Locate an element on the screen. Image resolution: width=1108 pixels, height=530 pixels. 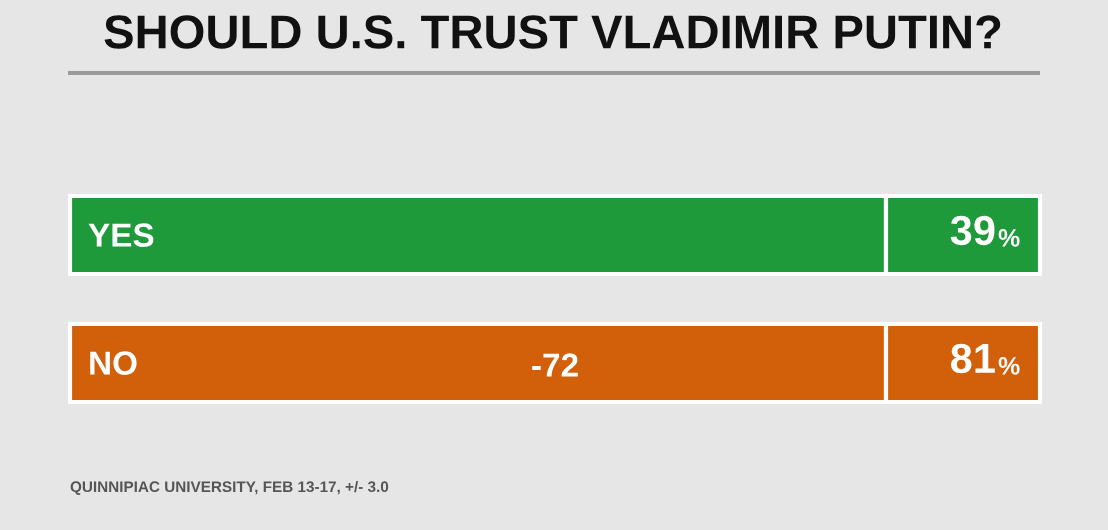
text: SHOULD U.S. TRUST VLADIMIR PUTIN? is located at coordinates (552, 32).